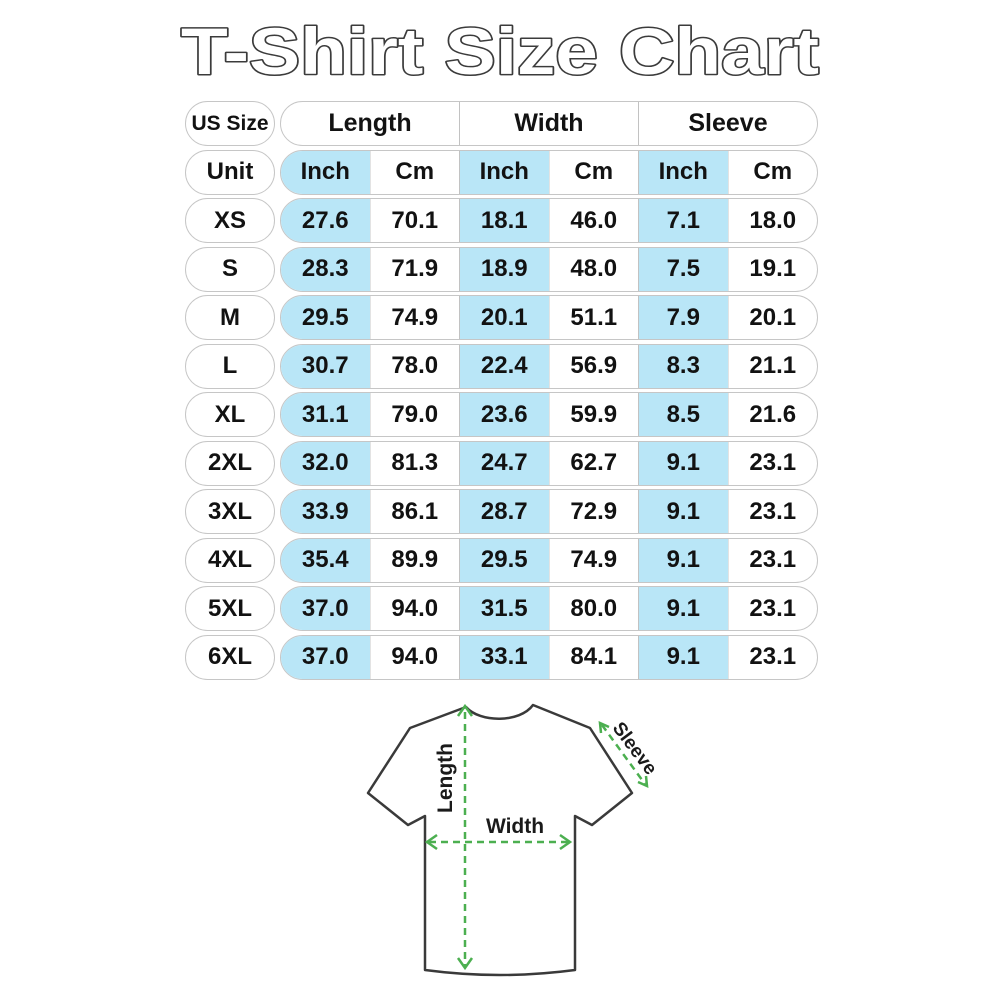 Image resolution: width=1000 pixels, height=1000 pixels. I want to click on tshirt-measurement-diagram: Length Width Sleeve, so click(513, 840).